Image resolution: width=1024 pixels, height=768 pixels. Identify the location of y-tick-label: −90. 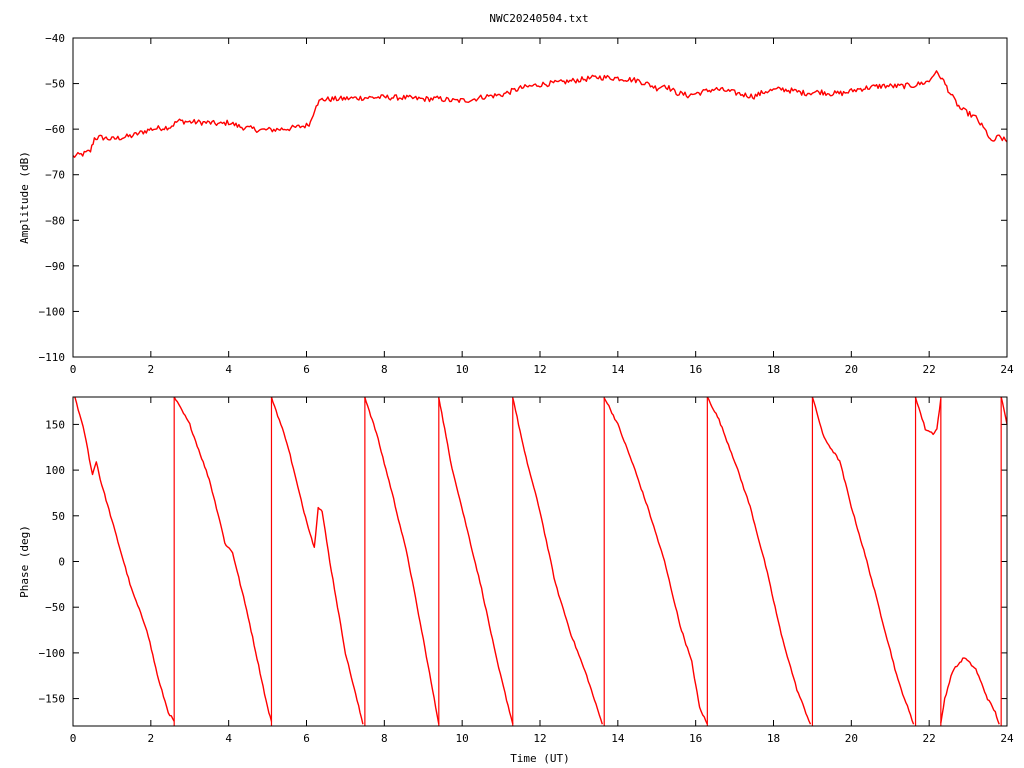
(55, 266).